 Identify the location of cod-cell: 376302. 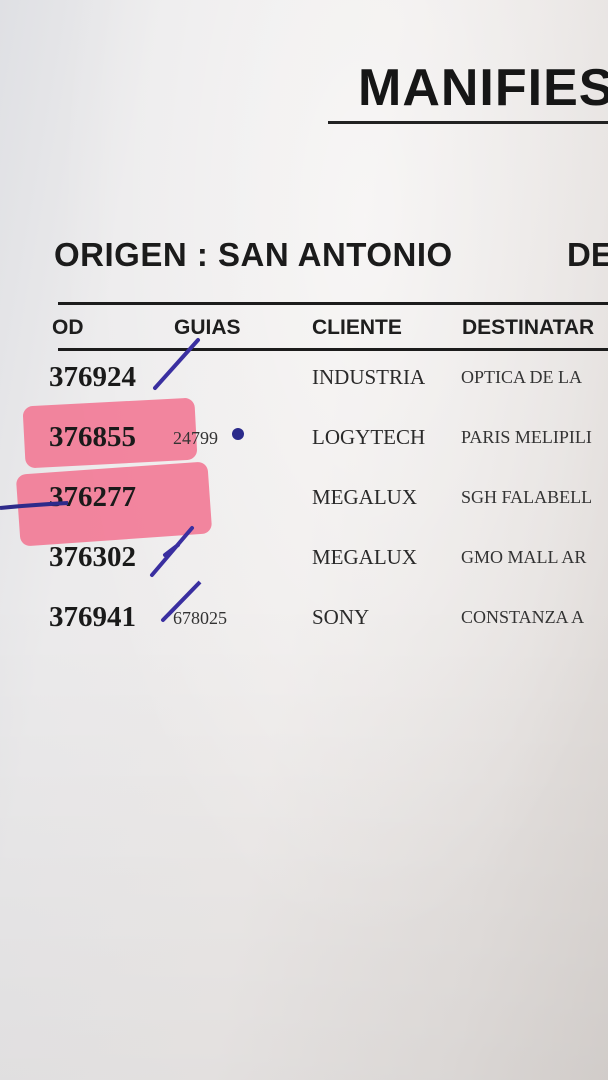
(92, 557).